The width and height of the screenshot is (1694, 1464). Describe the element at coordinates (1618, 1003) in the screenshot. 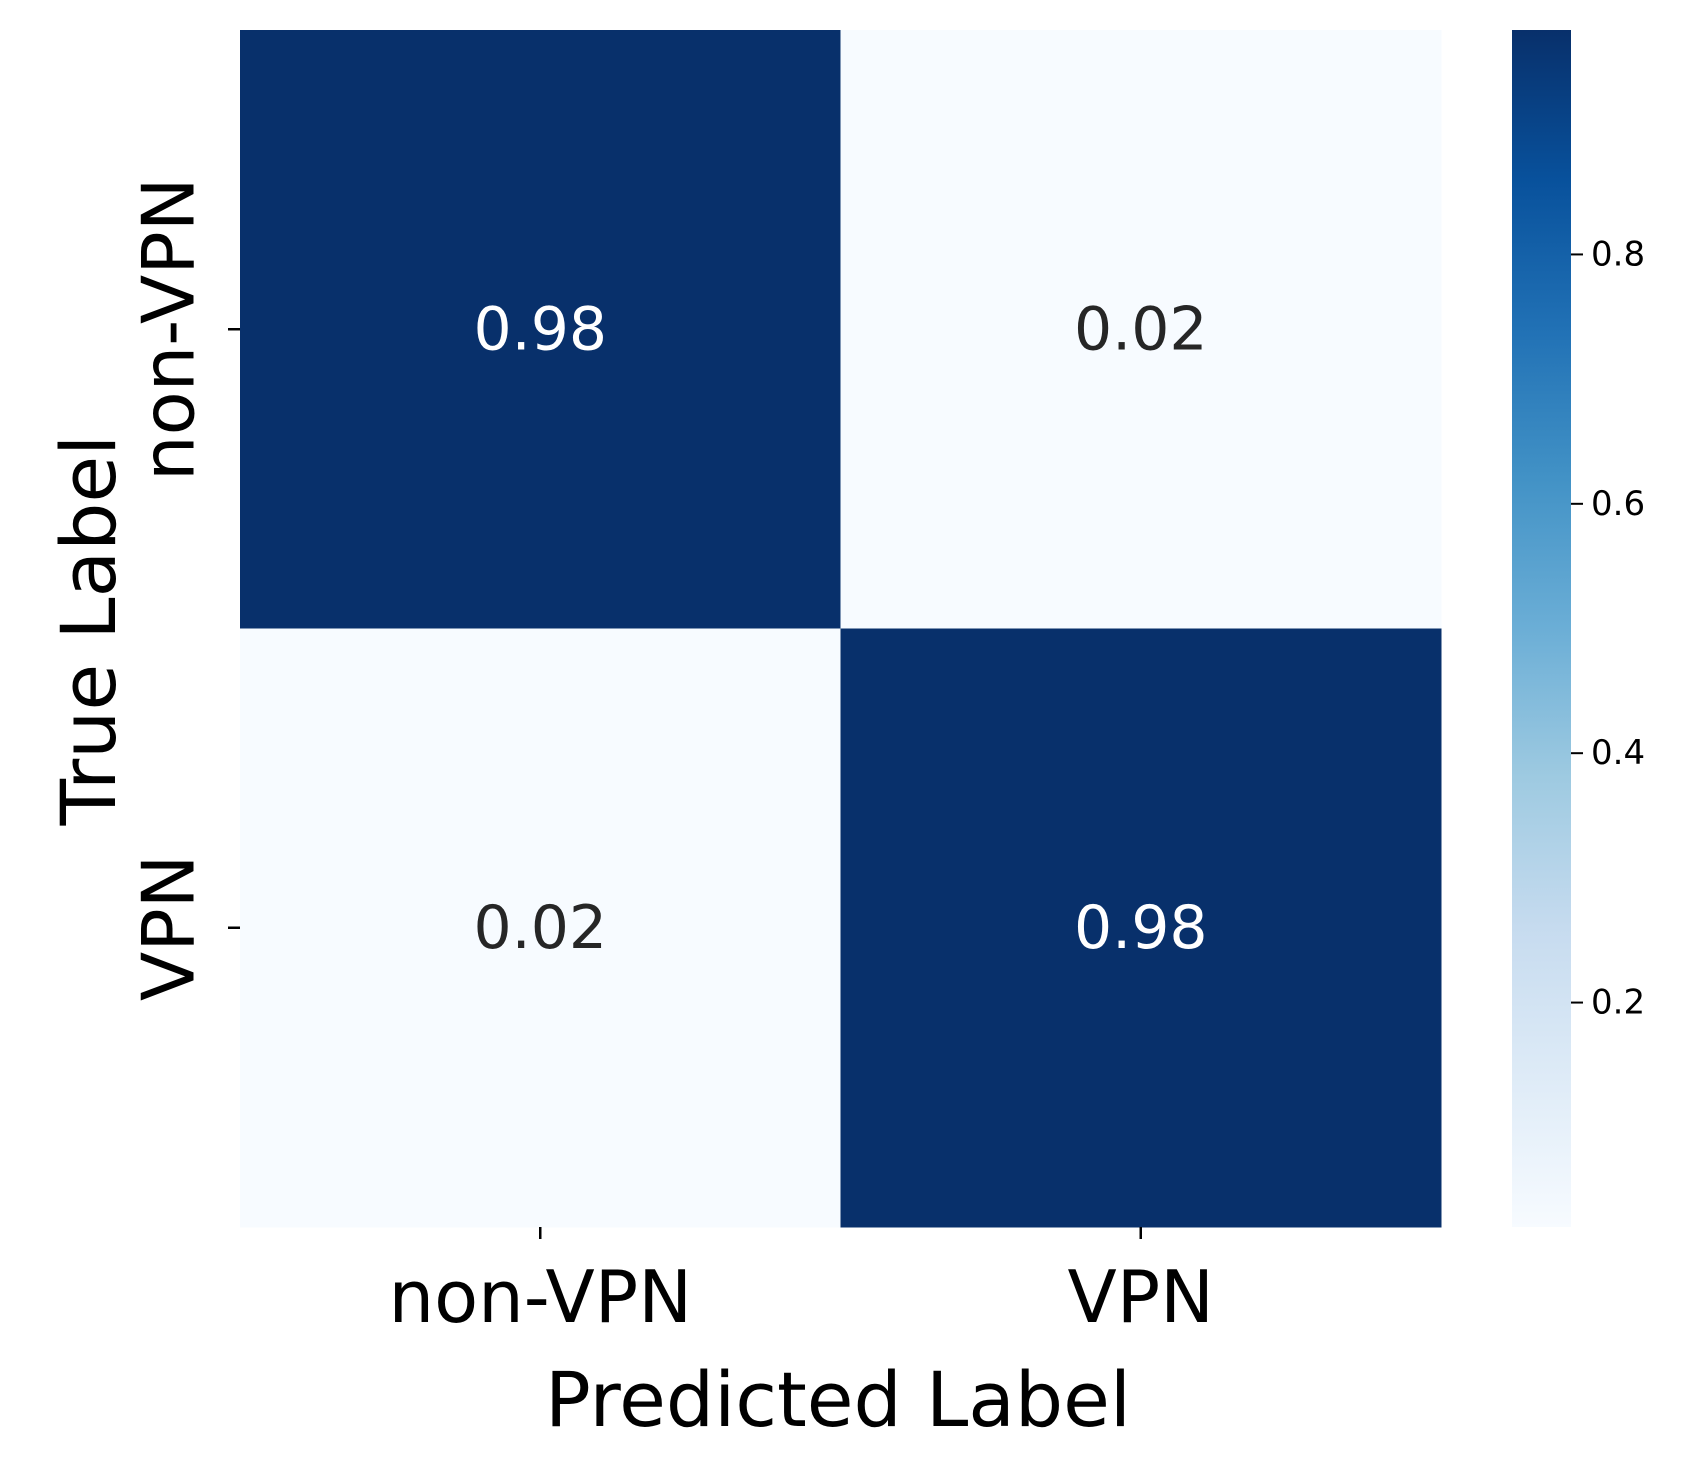

I see `colorbar-tick-label: 0.2` at that location.